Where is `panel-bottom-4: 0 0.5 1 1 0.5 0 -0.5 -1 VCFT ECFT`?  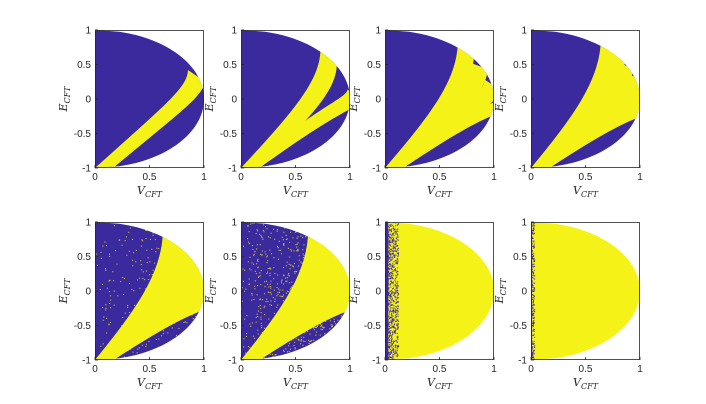
panel-bottom-4: 0 0.5 1 1 0.5 0 -0.5 -1 VCFT ECFT is located at coordinates (568, 305).